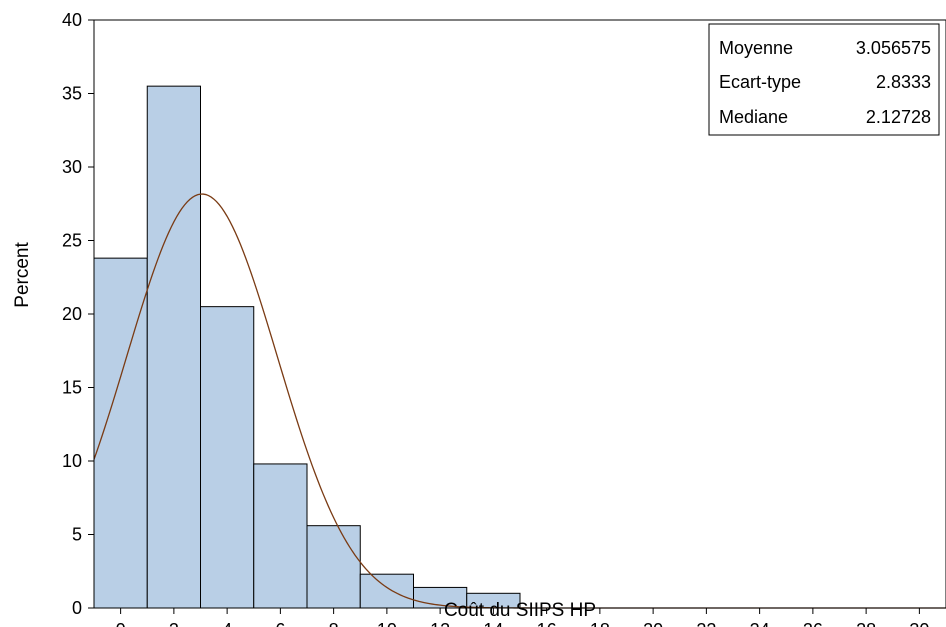 This screenshot has width=946, height=627. Describe the element at coordinates (756, 48) in the screenshot. I see `stats-label-mean: Moyenne` at that location.